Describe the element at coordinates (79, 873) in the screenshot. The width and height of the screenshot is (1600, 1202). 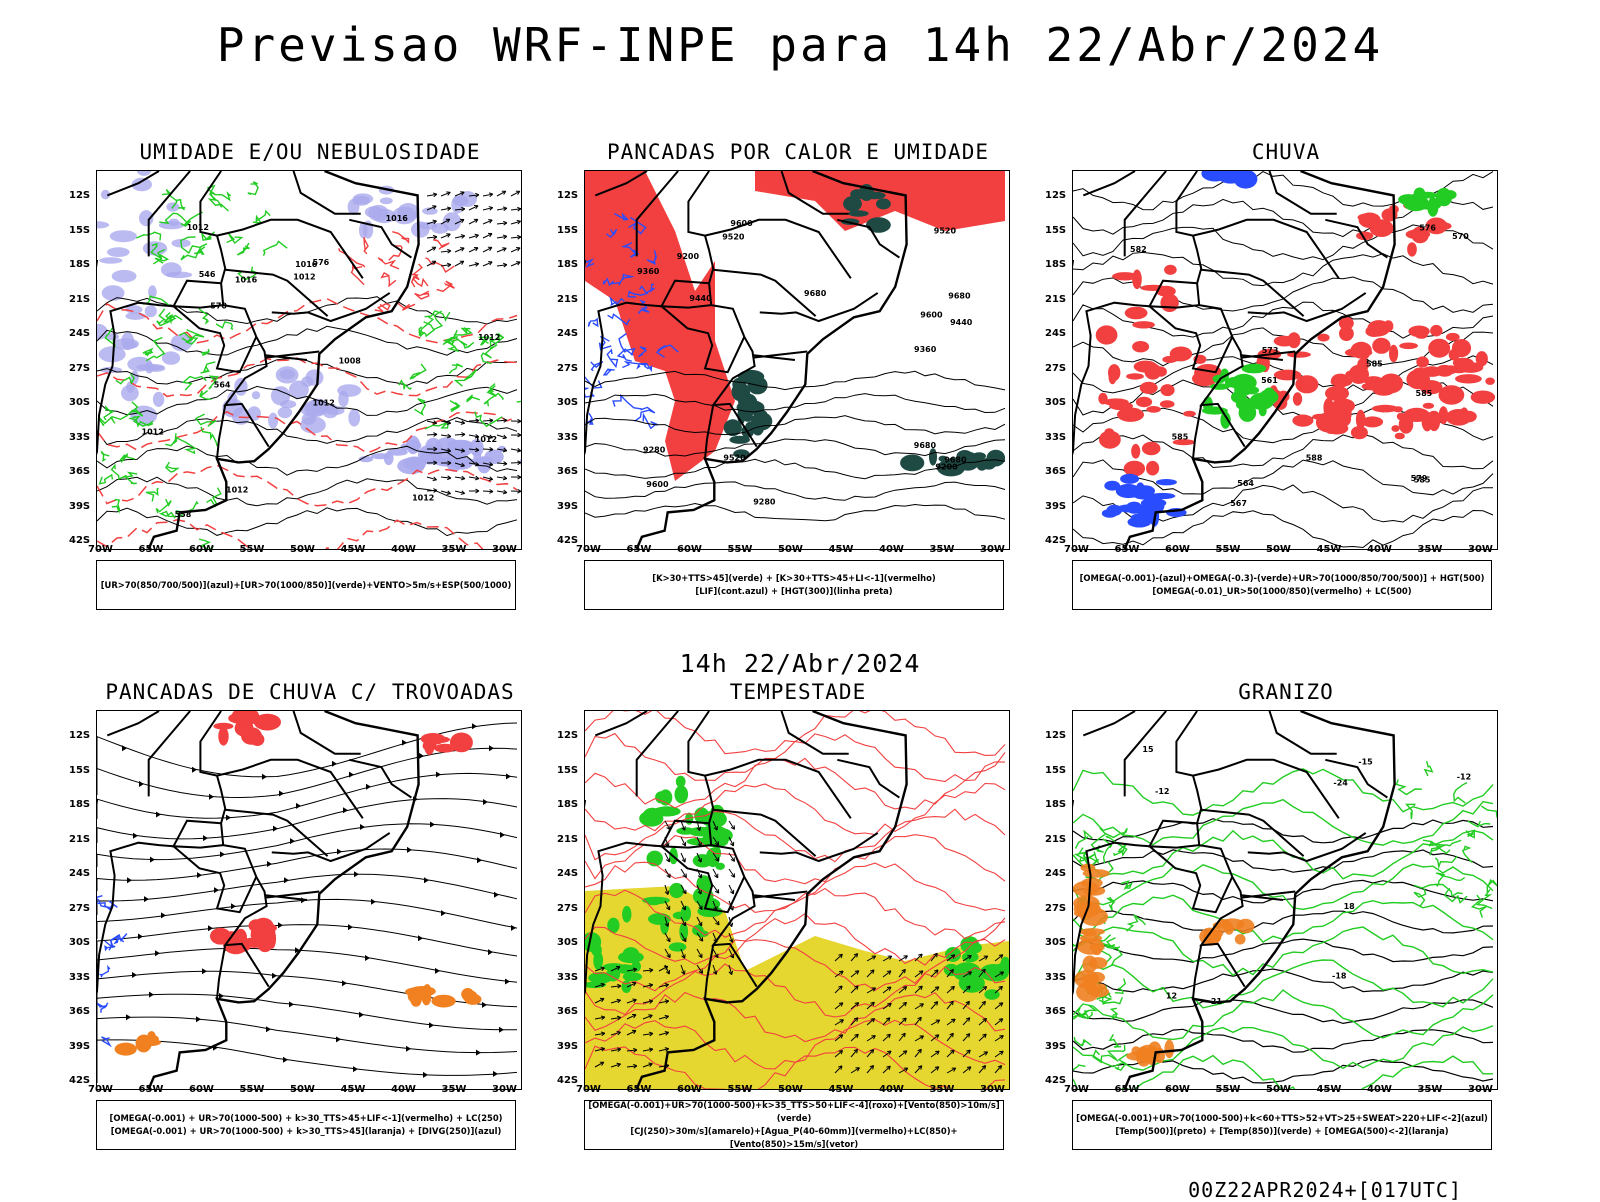
I see `latitude-tick-label: 24S` at that location.